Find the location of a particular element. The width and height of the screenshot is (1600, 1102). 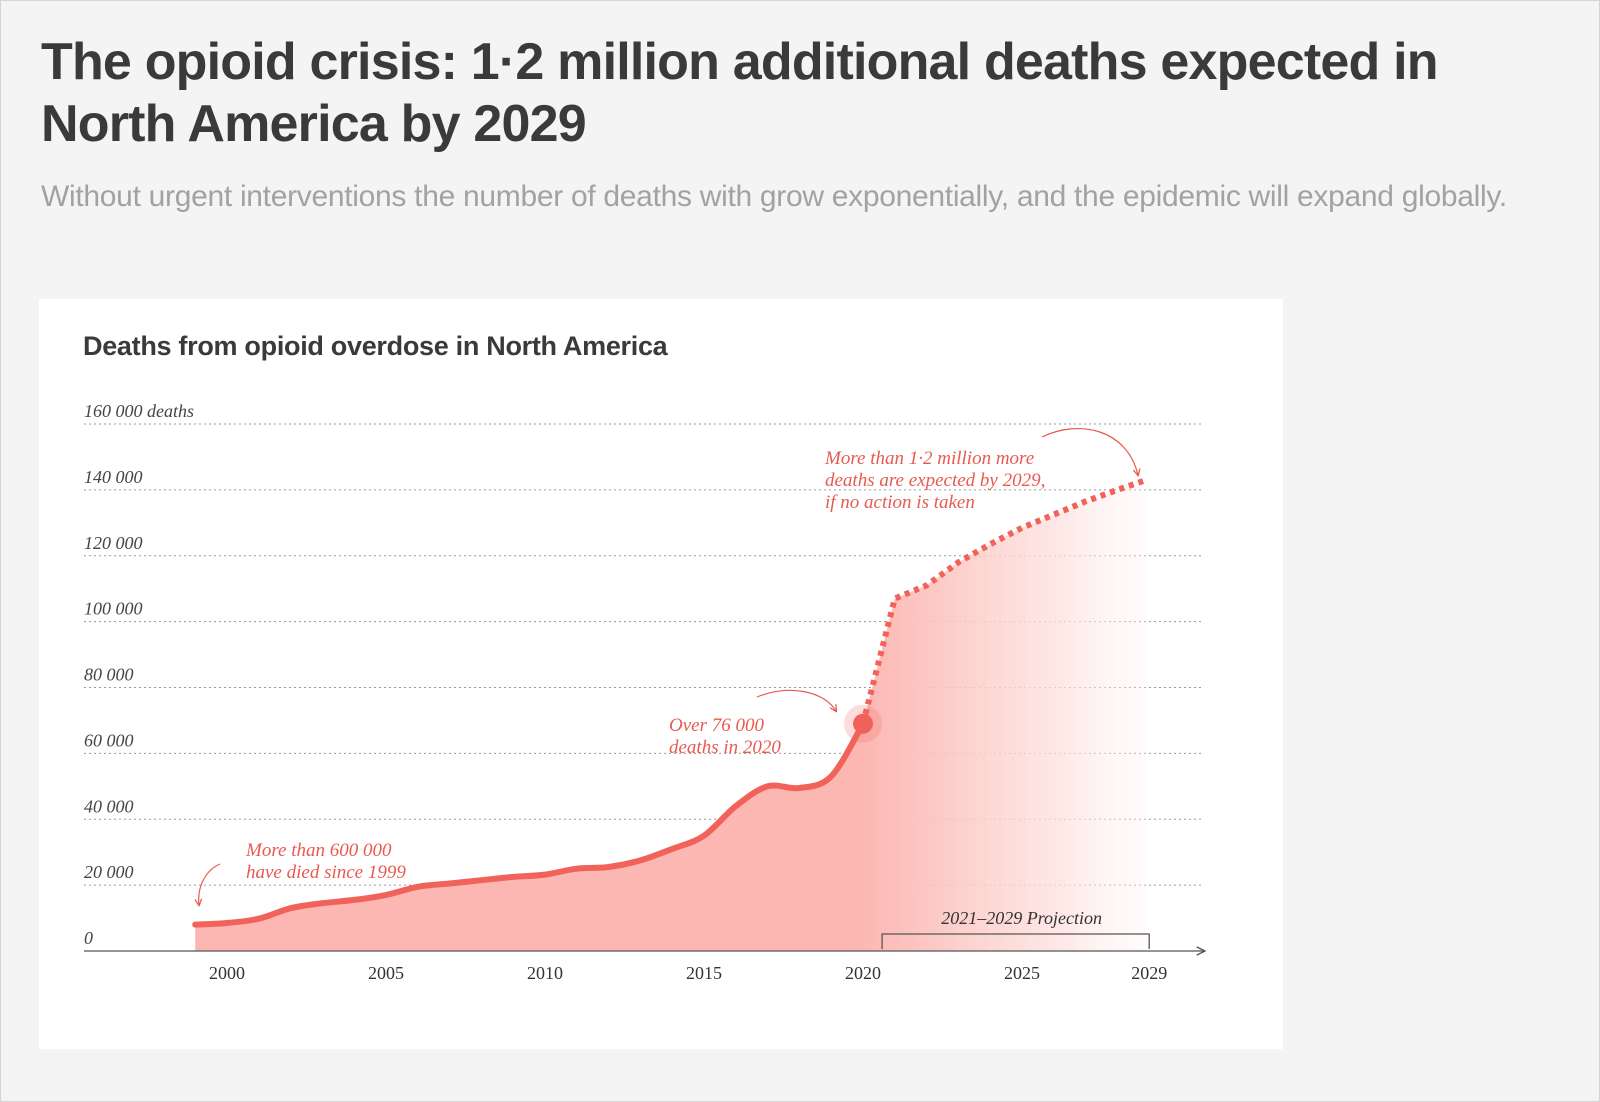

annotation-in2020: Over 76 000 deaths in 2020 is located at coordinates (725, 736).